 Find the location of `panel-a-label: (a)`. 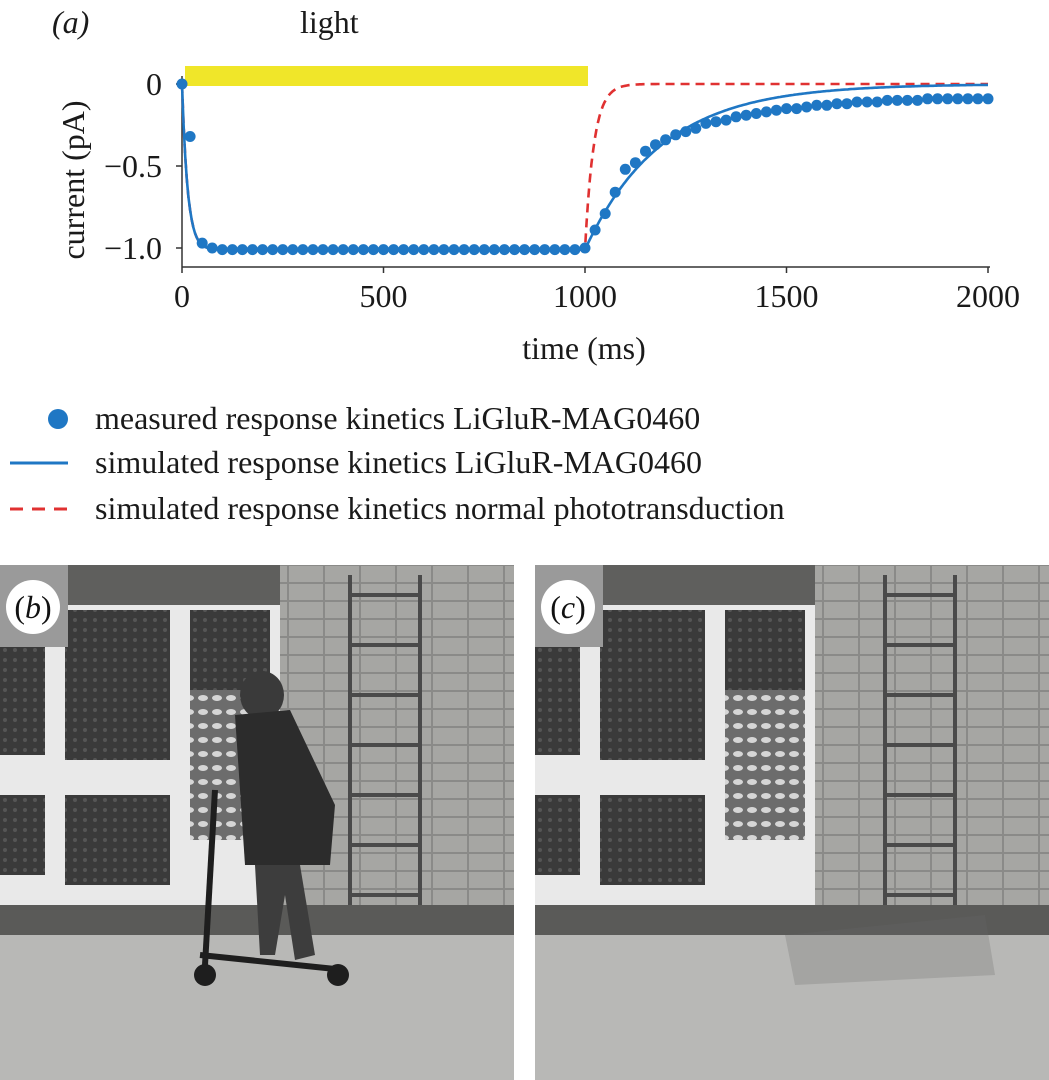

panel-a-label: (a) is located at coordinates (70, 22).